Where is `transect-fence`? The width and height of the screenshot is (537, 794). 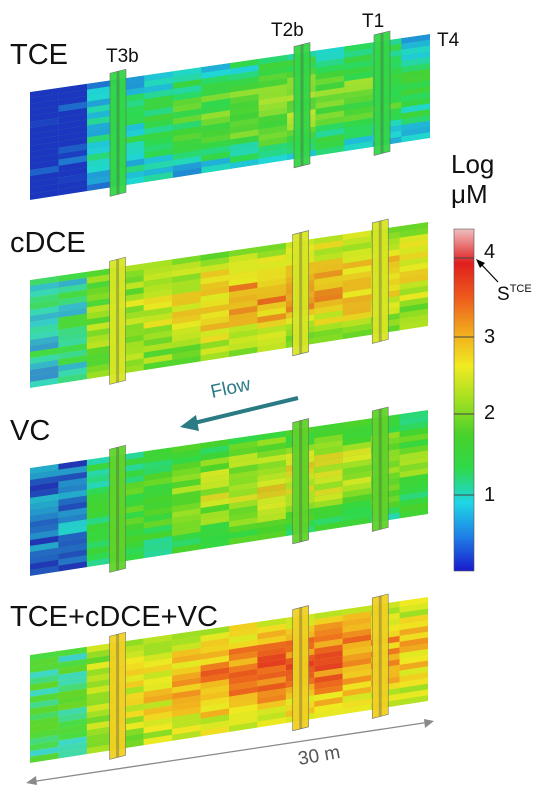 transect-fence is located at coordinates (302, 105).